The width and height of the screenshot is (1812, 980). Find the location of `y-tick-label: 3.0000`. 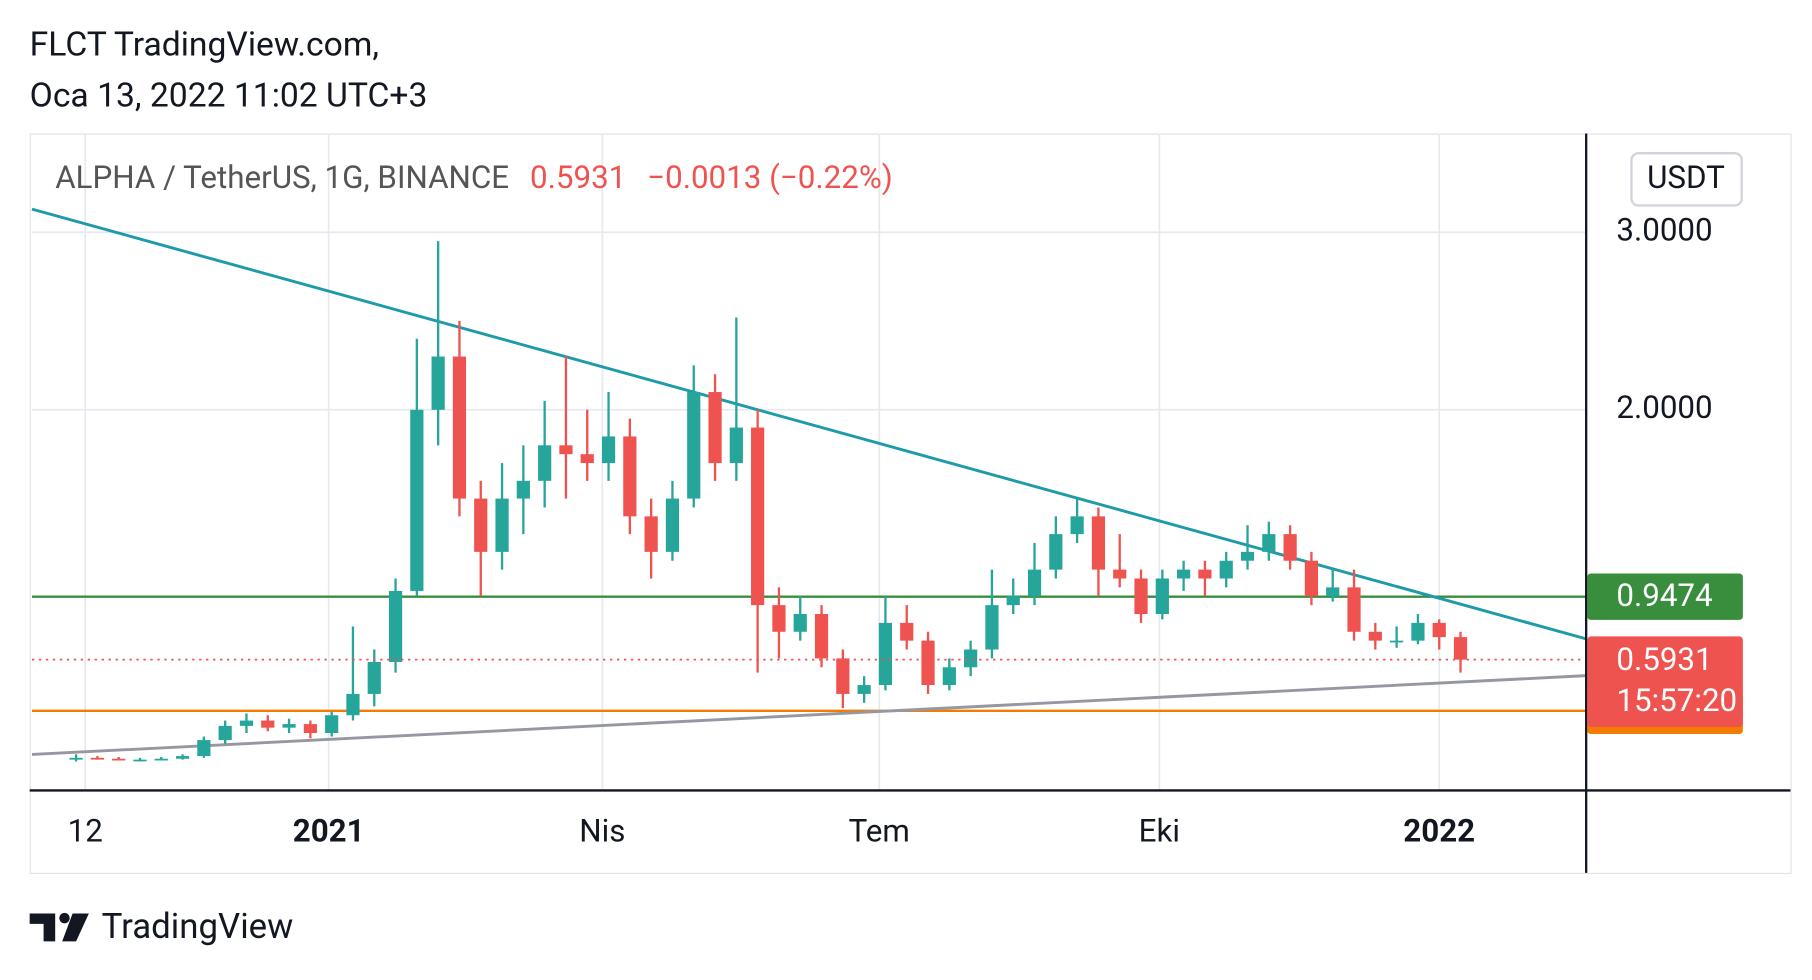

y-tick-label: 3.0000 is located at coordinates (1664, 229).